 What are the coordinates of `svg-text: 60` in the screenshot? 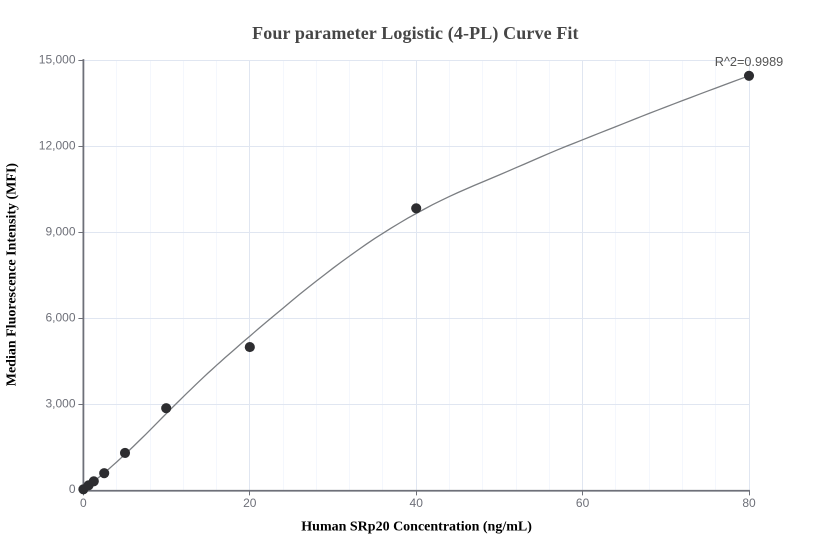 It's located at (583, 503).